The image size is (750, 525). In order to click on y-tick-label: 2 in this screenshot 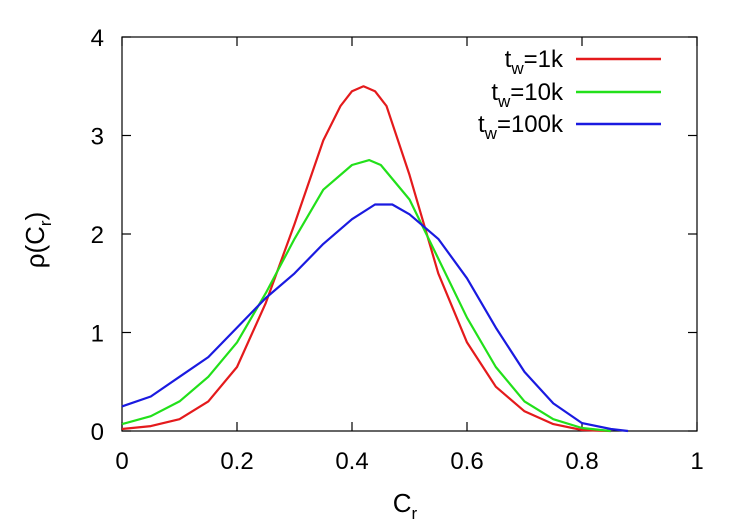, I will do `click(97, 235)`.